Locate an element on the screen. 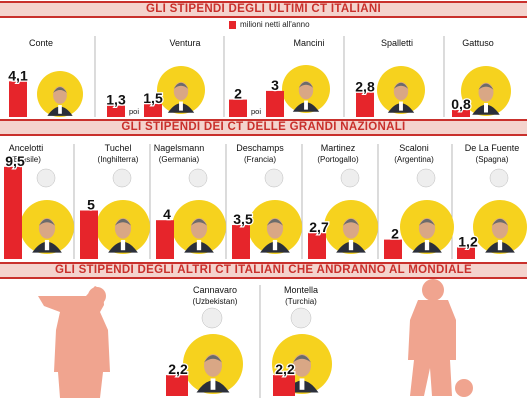 This screenshot has width=527, height=400. coach-silhouette-left is located at coordinates (74, 342).